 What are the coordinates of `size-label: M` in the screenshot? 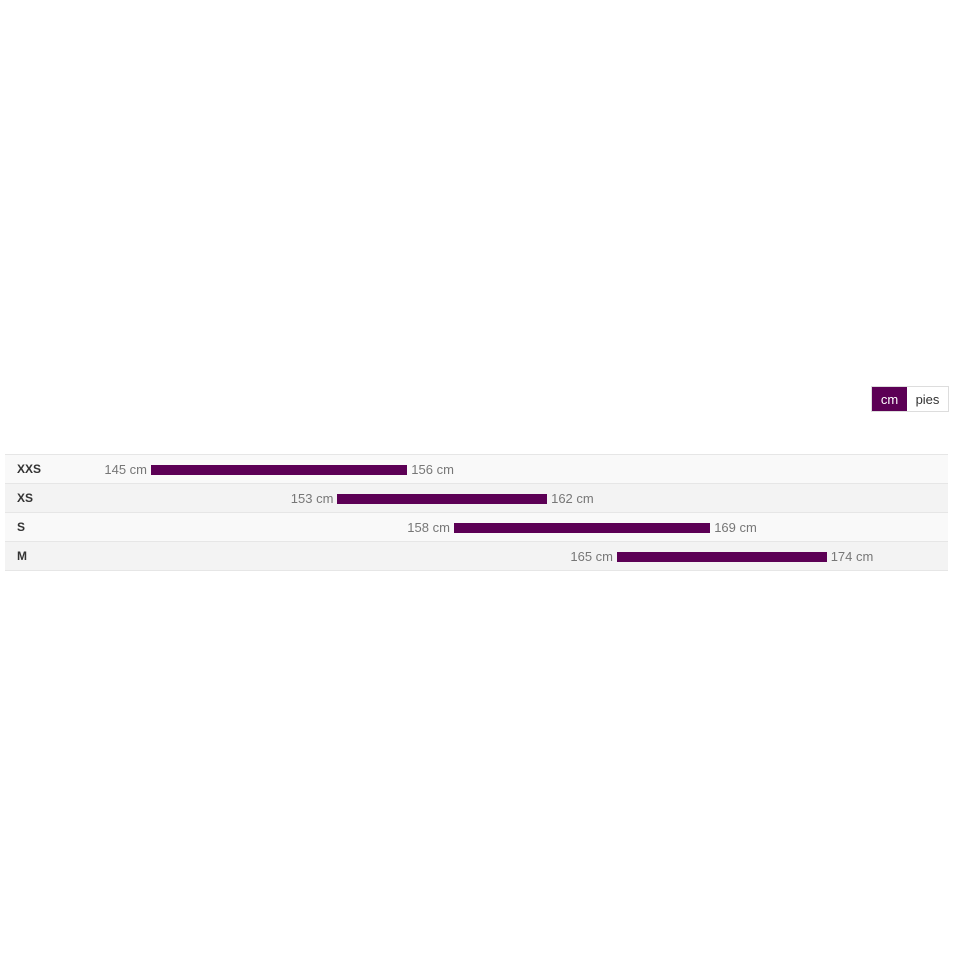 It's located at (22, 556).